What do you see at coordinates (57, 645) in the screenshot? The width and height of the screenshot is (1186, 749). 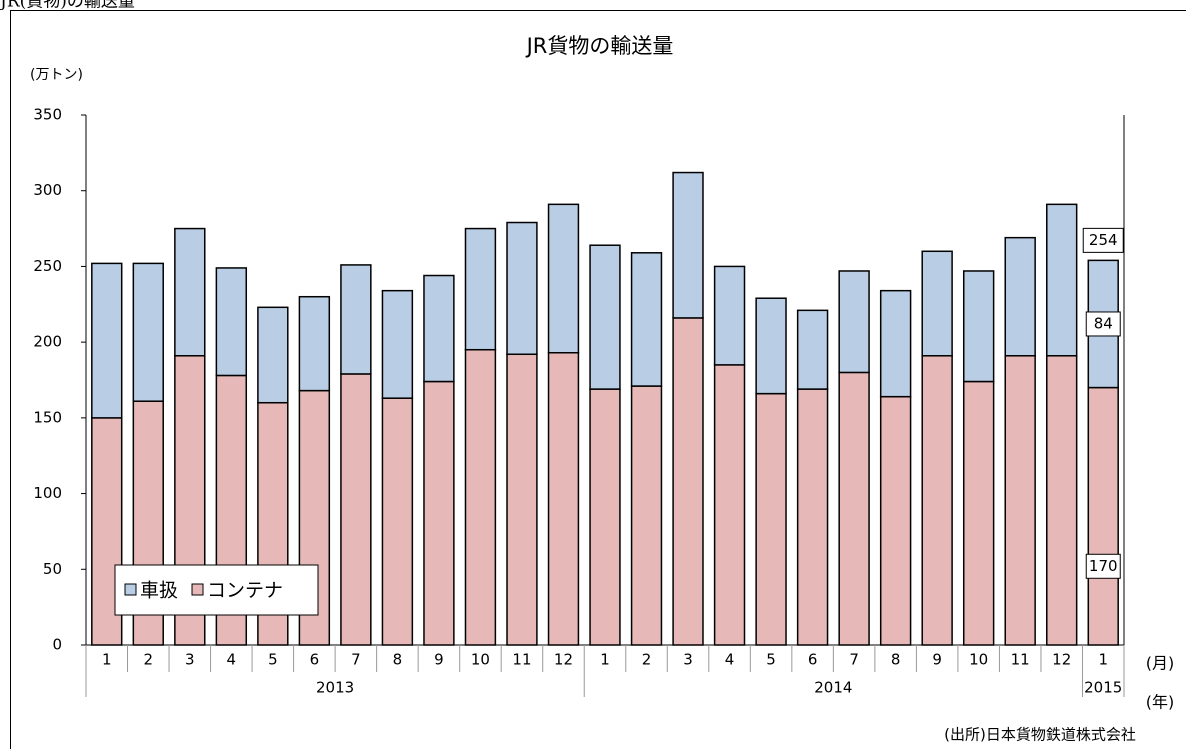 I see `y-tick-label: 0` at bounding box center [57, 645].